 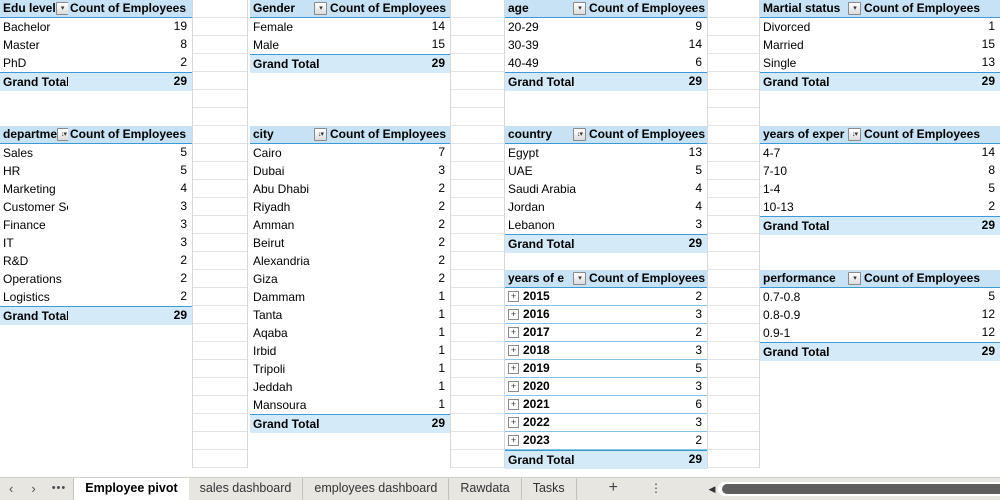 I want to click on pivot-field-header: Edu level ▾, so click(x=34, y=8).